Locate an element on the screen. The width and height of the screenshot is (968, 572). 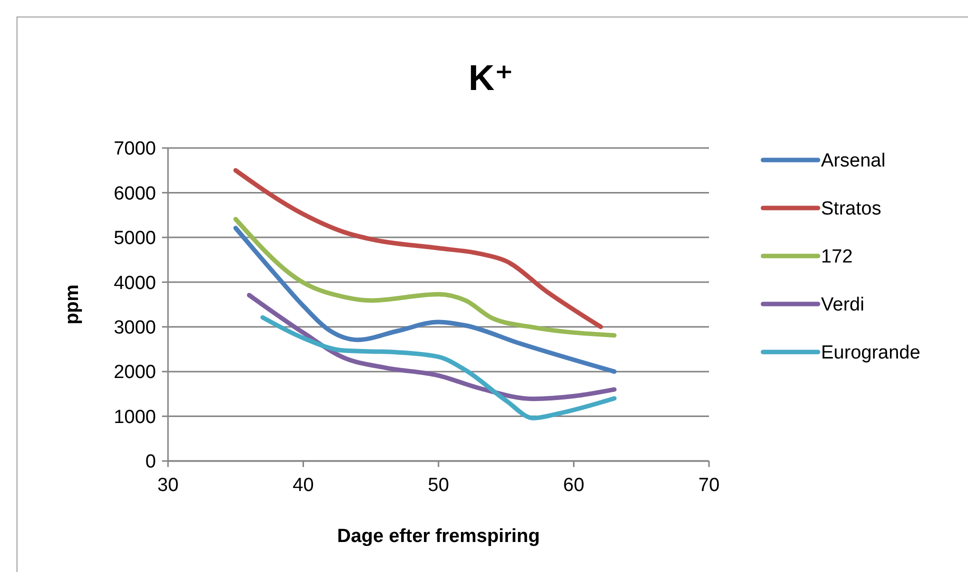
y-tick-label: 1000 is located at coordinates (135, 417).